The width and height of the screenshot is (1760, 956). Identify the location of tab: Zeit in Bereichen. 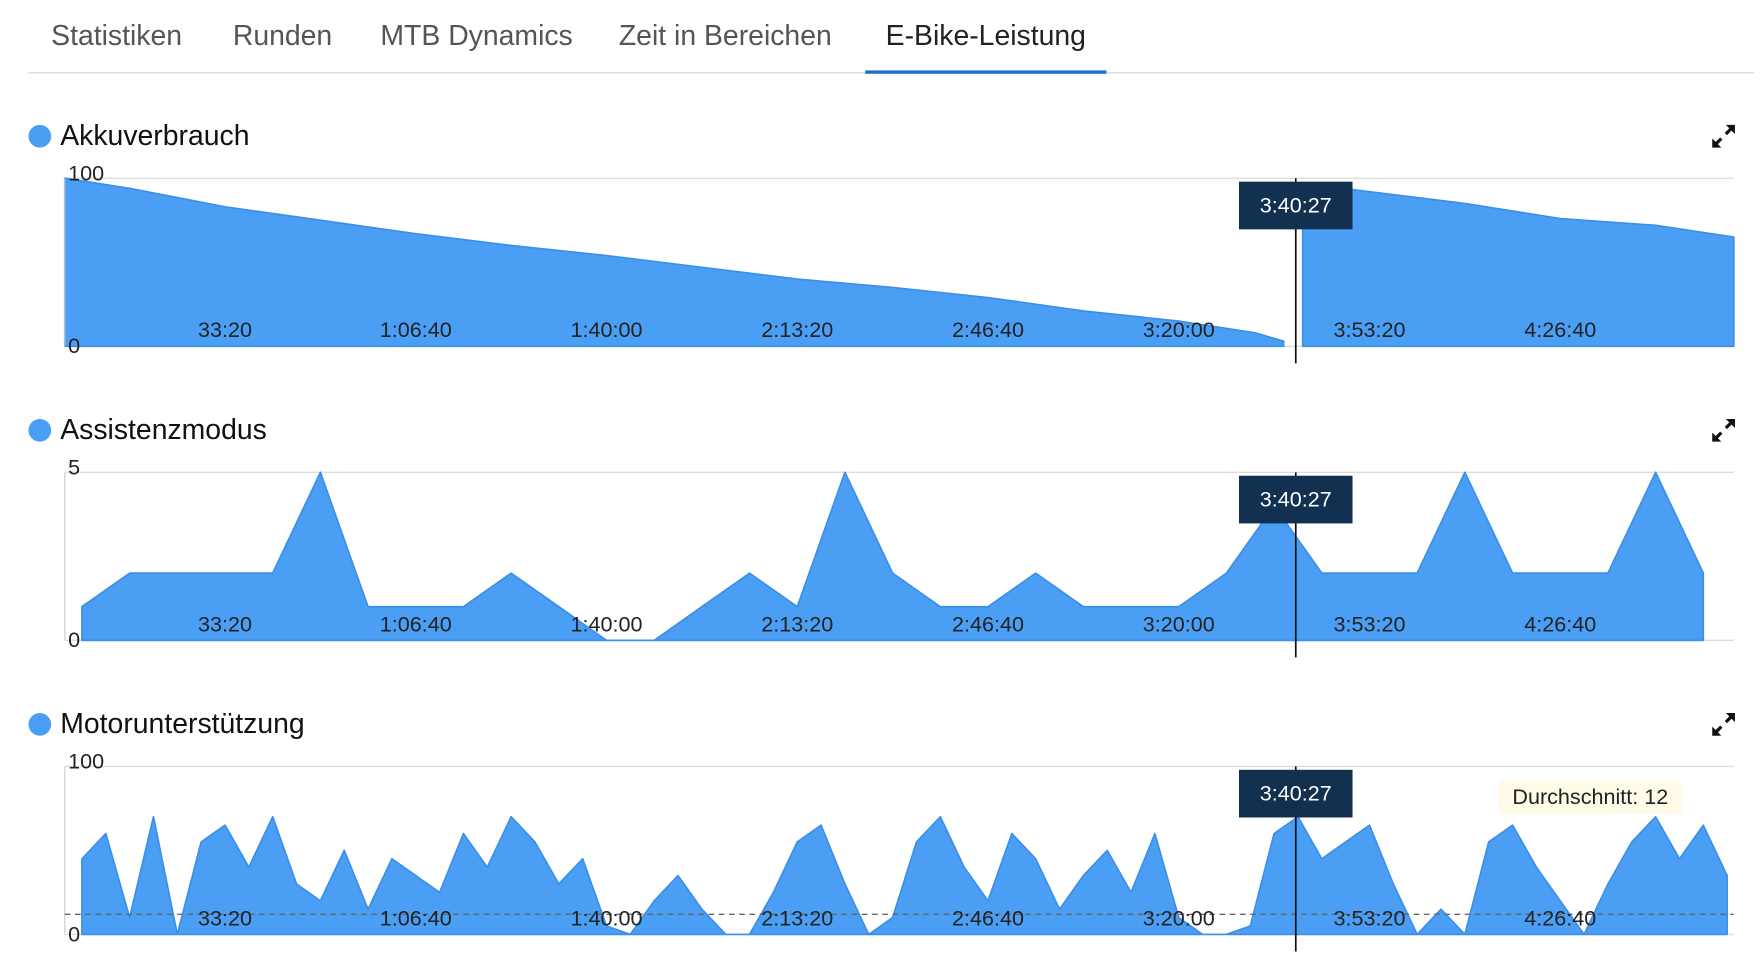
(725, 36).